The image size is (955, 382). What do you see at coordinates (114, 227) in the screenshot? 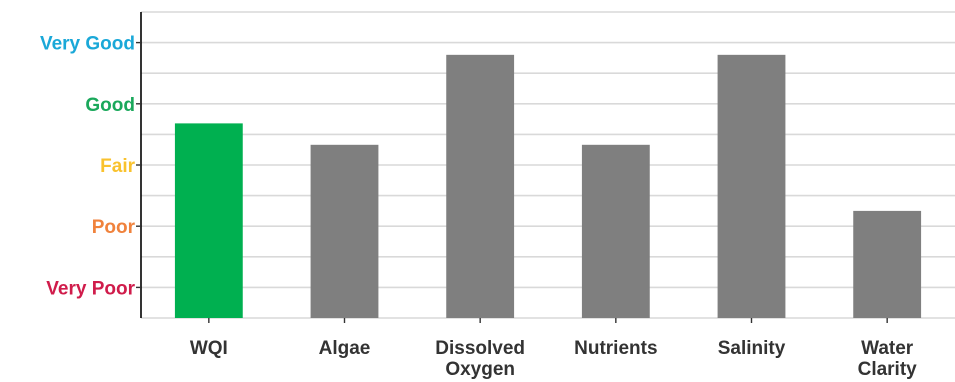
I see `y-tick-label: Poor` at bounding box center [114, 227].